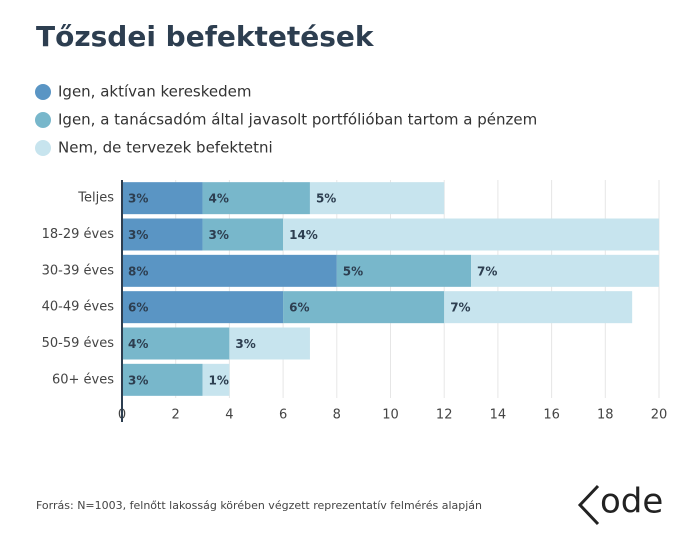 This screenshot has height=550, width=700. What do you see at coordinates (219, 380) in the screenshot?
I see `value-label: 1%` at bounding box center [219, 380].